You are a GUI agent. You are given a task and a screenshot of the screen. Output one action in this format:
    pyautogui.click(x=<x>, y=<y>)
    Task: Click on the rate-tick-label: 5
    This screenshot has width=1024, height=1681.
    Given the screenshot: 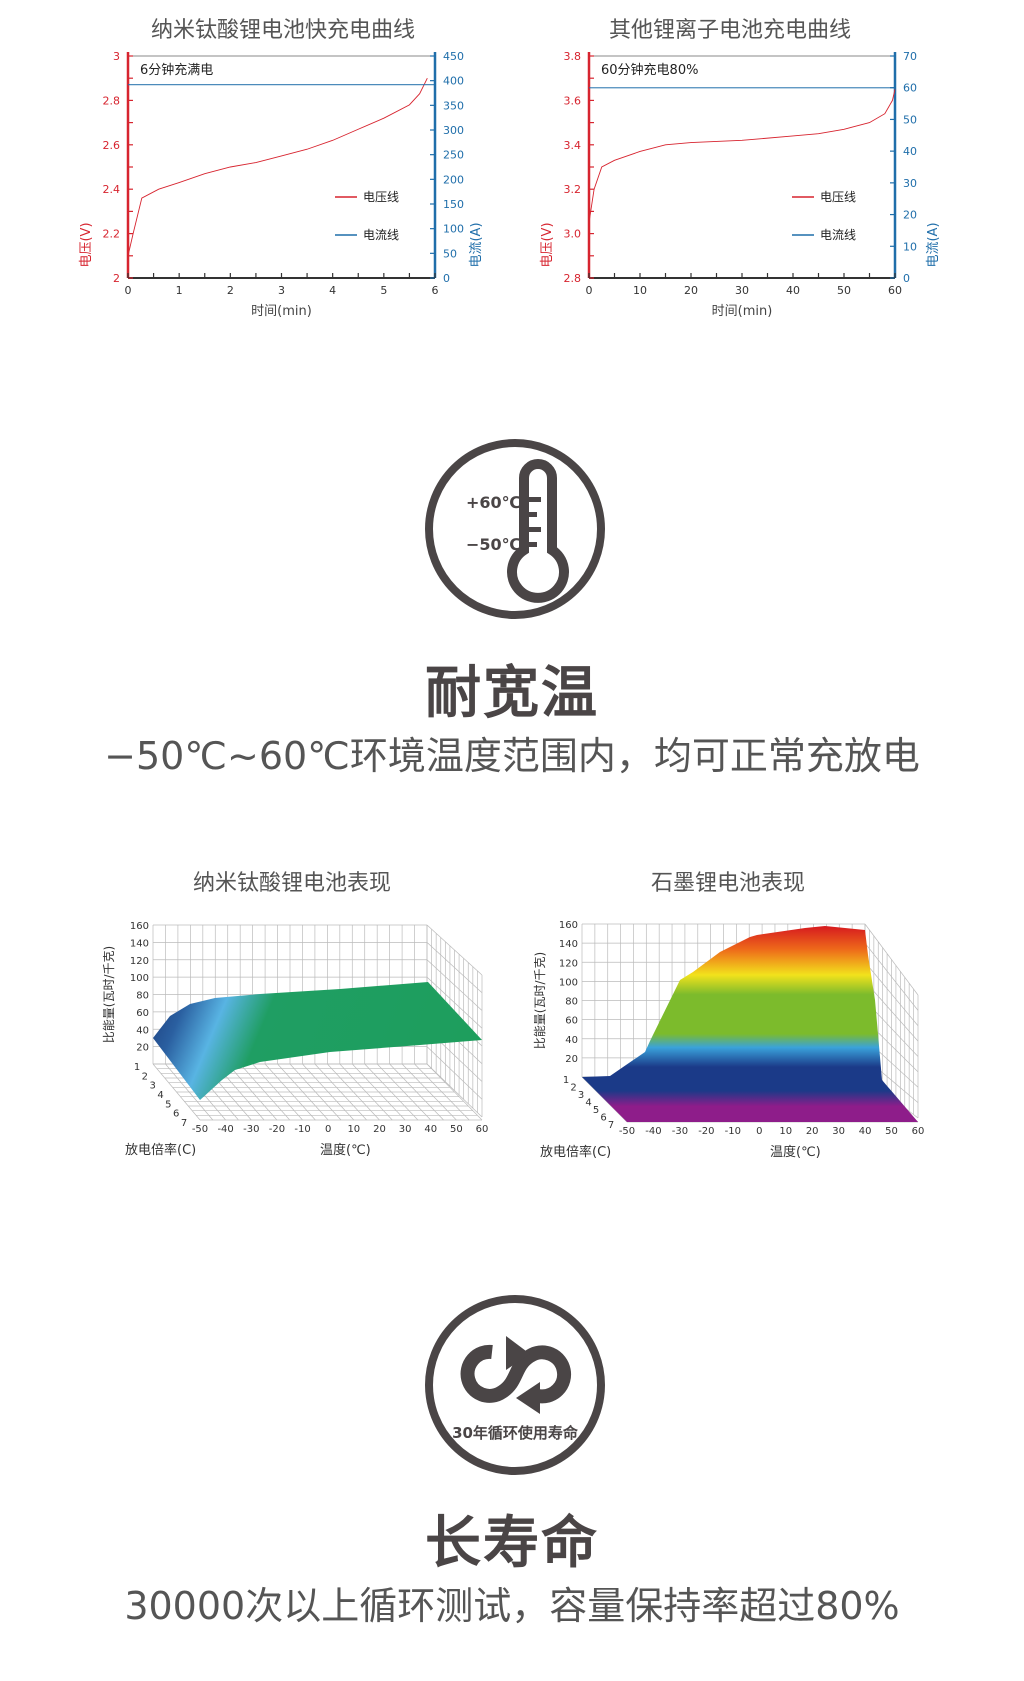 What is the action you would take?
    pyautogui.click(x=168, y=1104)
    